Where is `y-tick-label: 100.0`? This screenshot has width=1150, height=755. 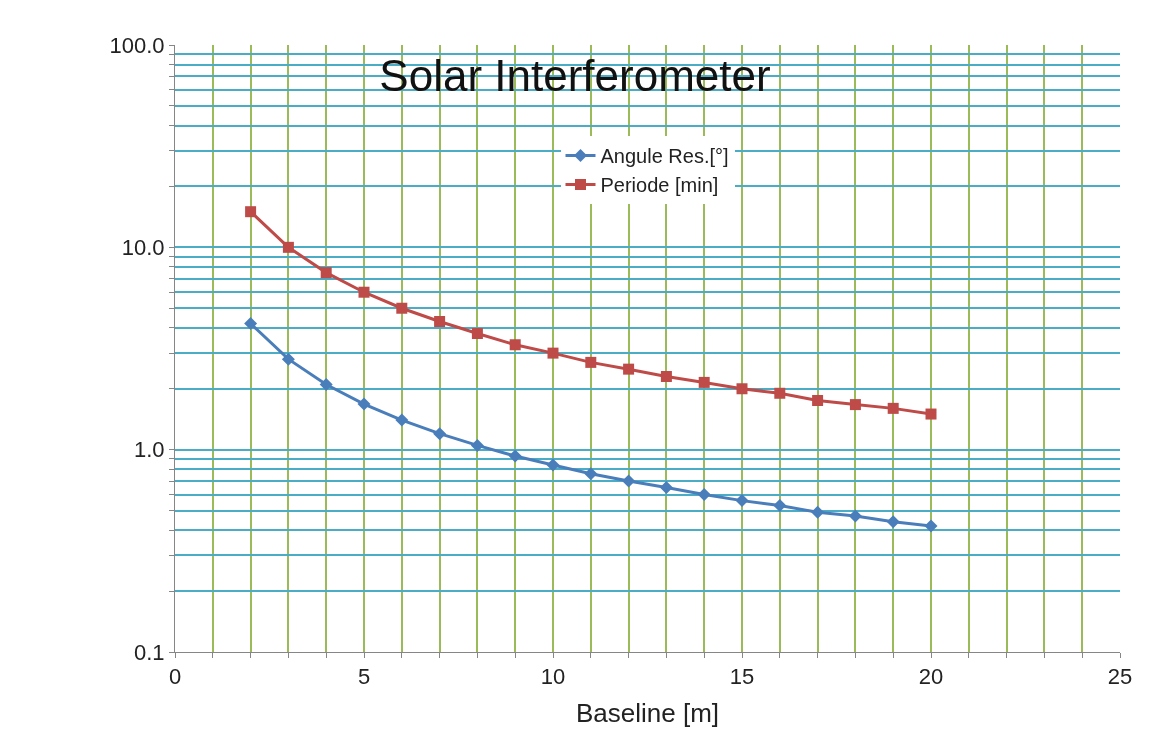
y-tick-label: 100.0 is located at coordinates (137, 45).